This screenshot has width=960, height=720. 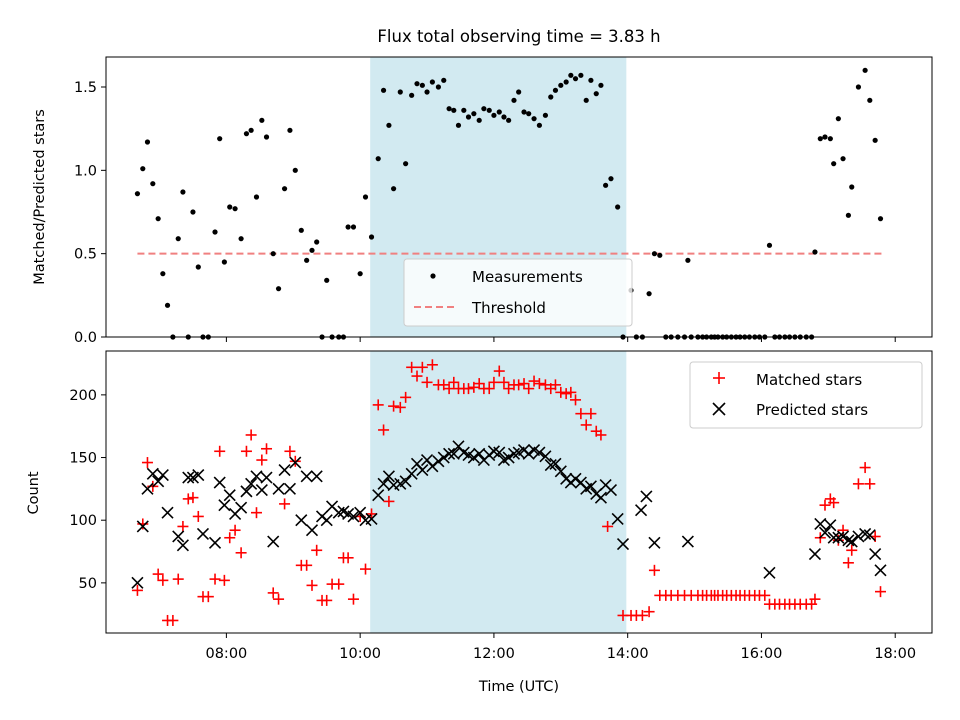 What do you see at coordinates (83, 396) in the screenshot?
I see `bottom-y-tick-label: 200` at bounding box center [83, 396].